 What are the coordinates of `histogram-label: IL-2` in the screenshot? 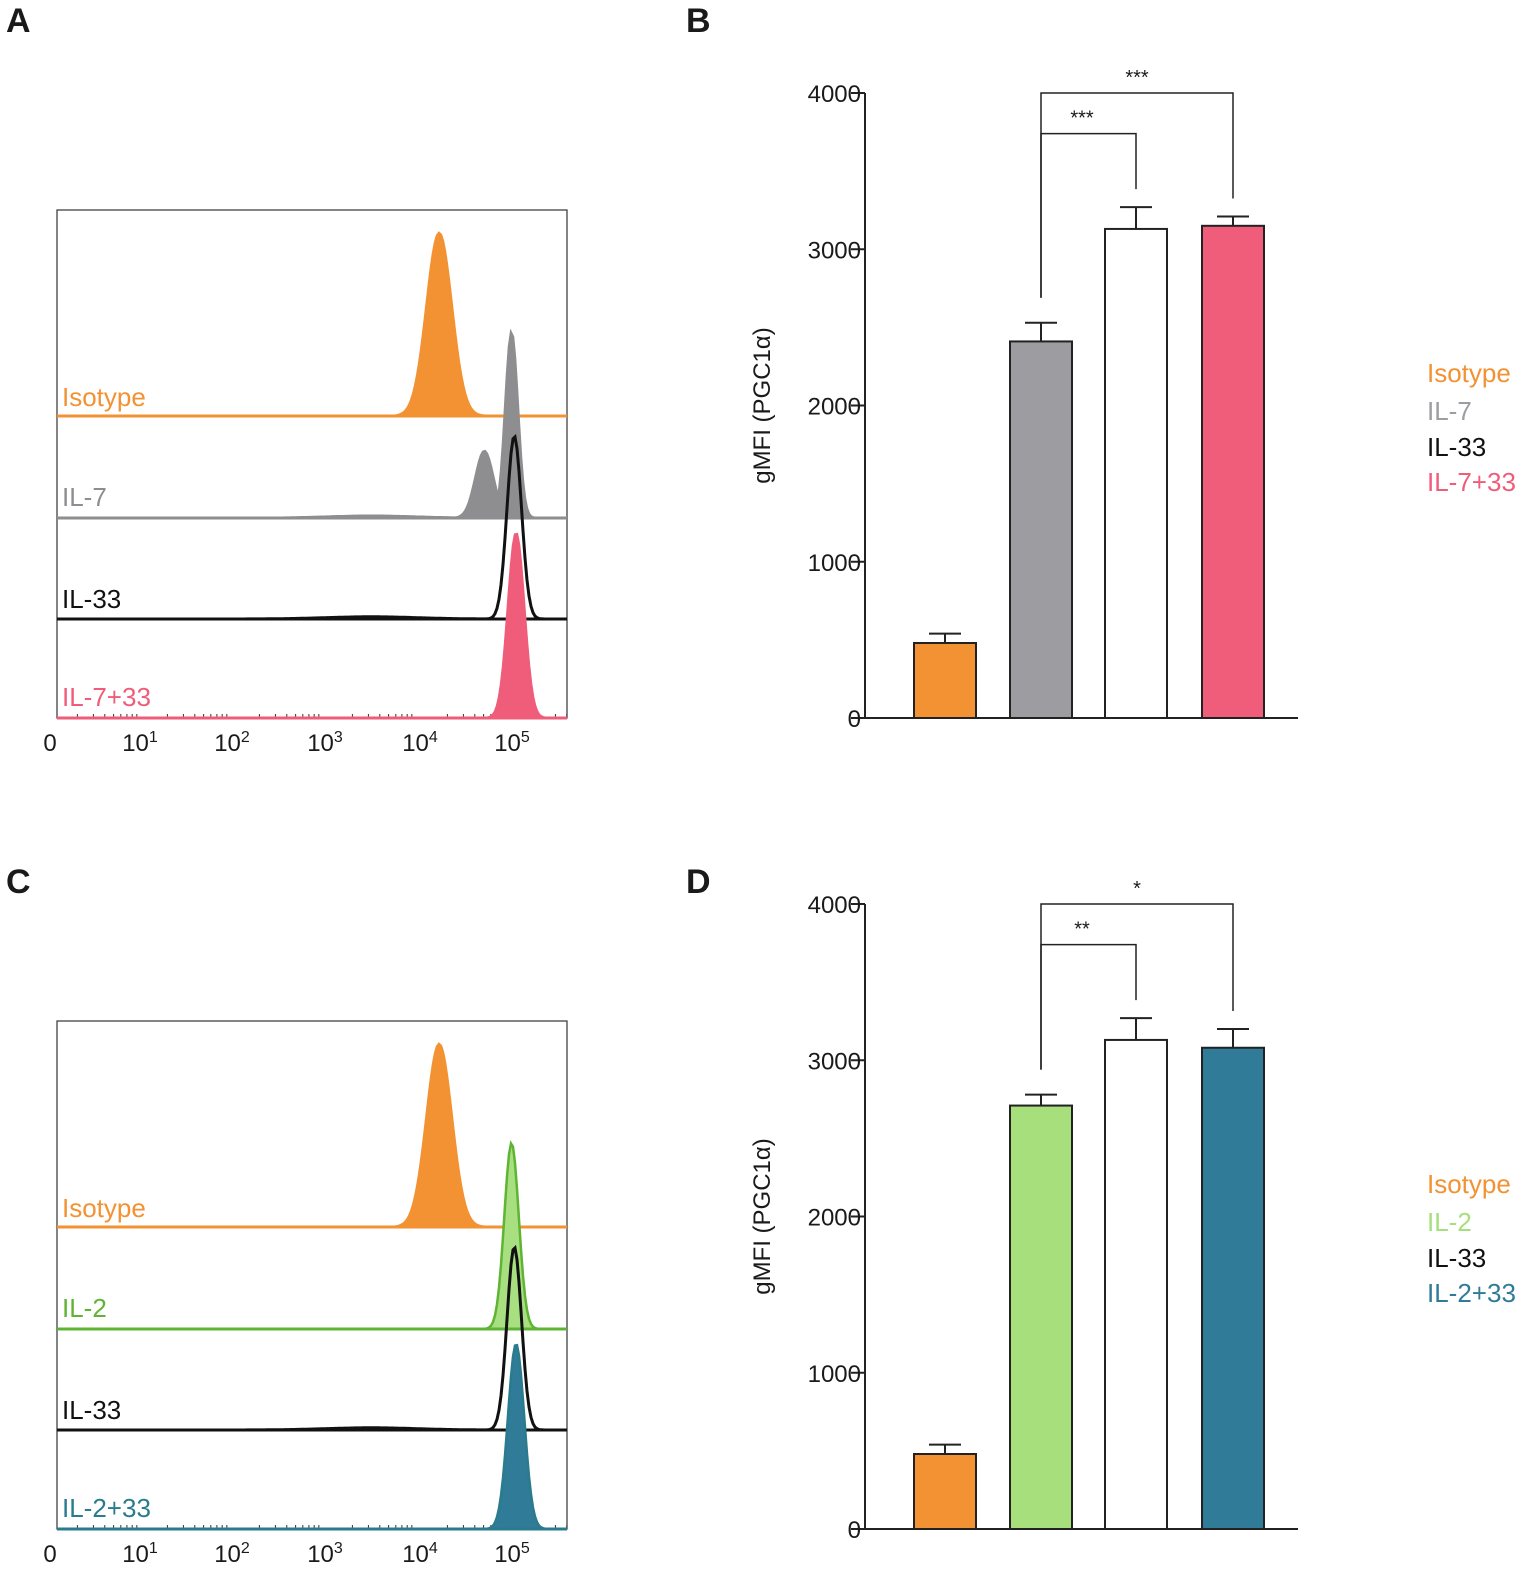 It's located at (84, 1308).